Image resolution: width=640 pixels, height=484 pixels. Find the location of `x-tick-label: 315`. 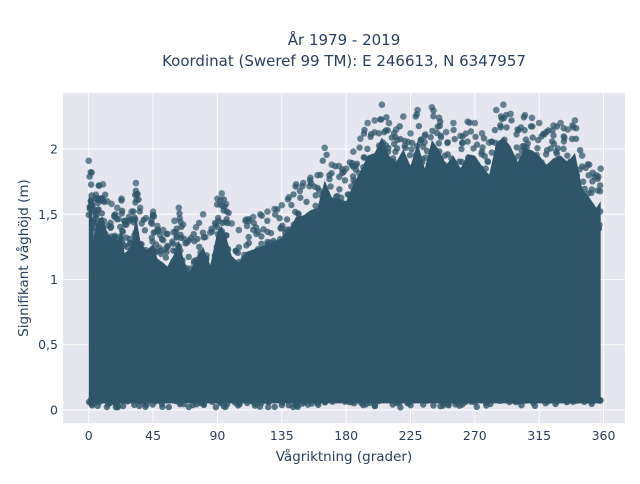

x-tick-label: 315 is located at coordinates (539, 435).